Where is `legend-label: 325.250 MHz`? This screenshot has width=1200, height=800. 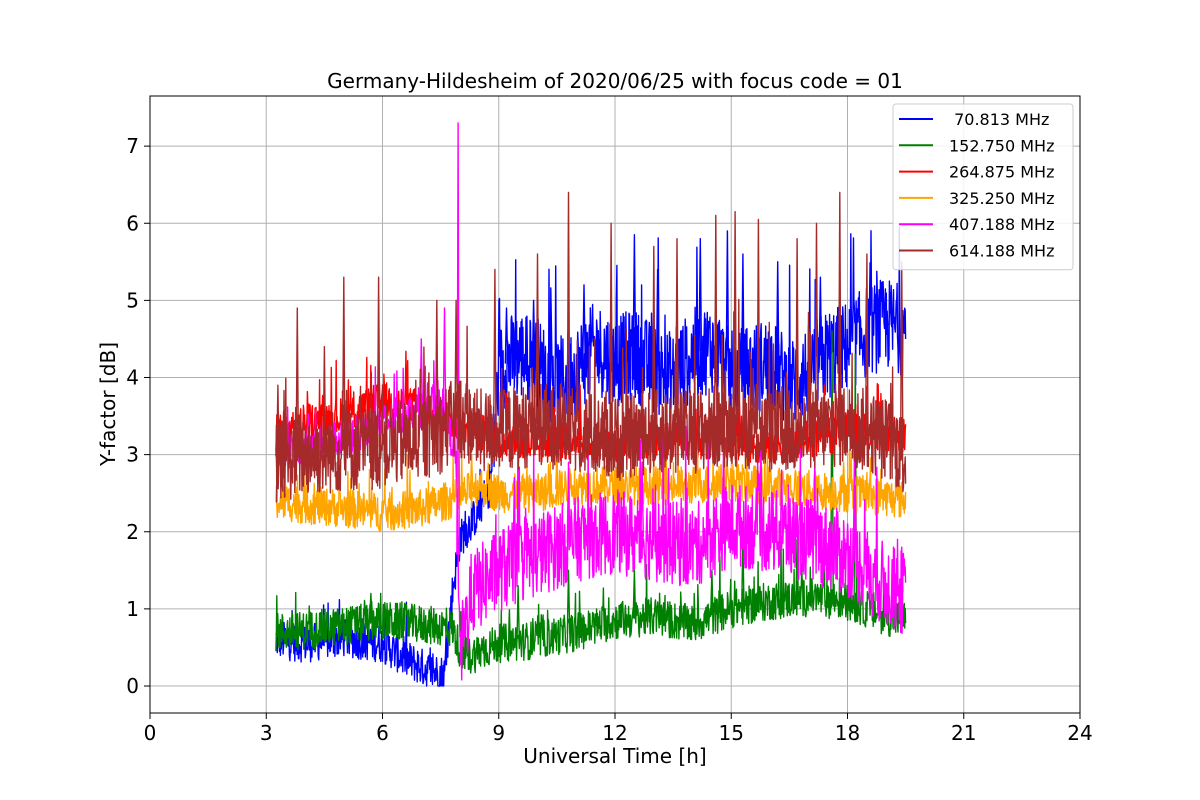 legend-label: 325.250 MHz is located at coordinates (1001, 198).